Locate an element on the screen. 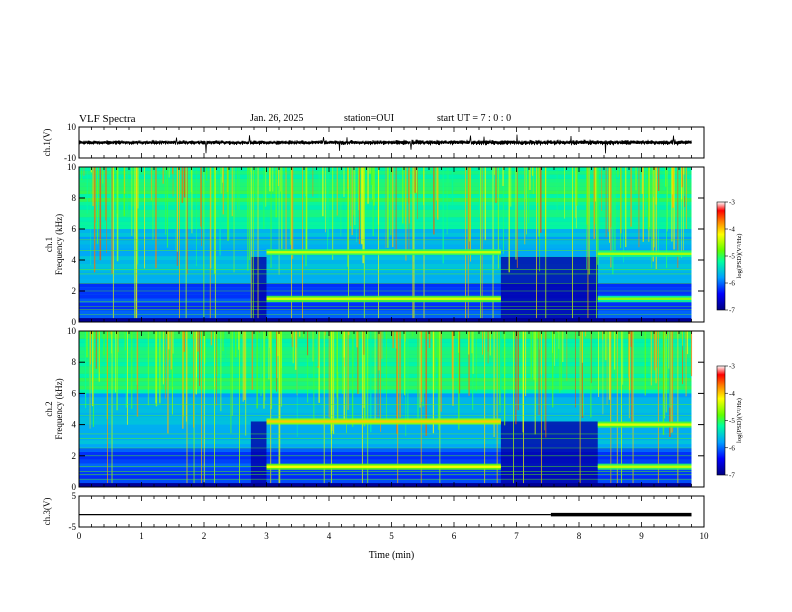 The image size is (792, 612). x-tick-label: 7 is located at coordinates (516, 536).